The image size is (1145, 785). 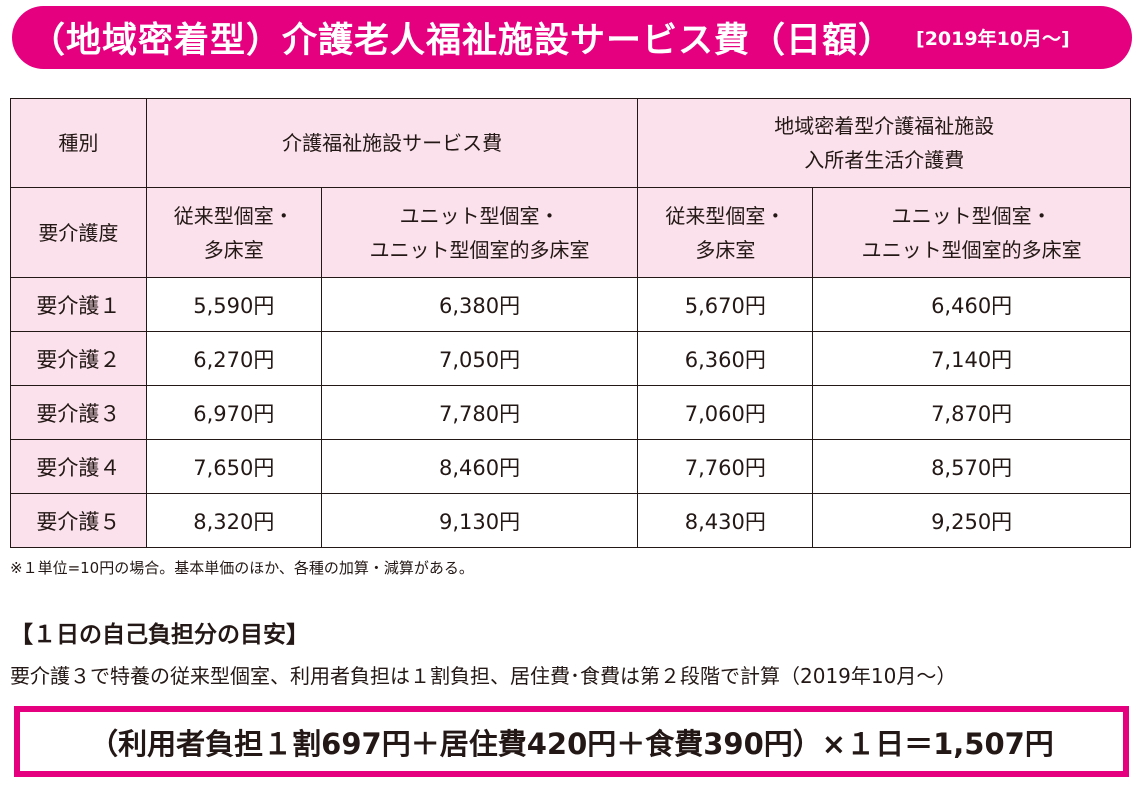 I want to click on grade-header: 要介護度, so click(x=78, y=232).